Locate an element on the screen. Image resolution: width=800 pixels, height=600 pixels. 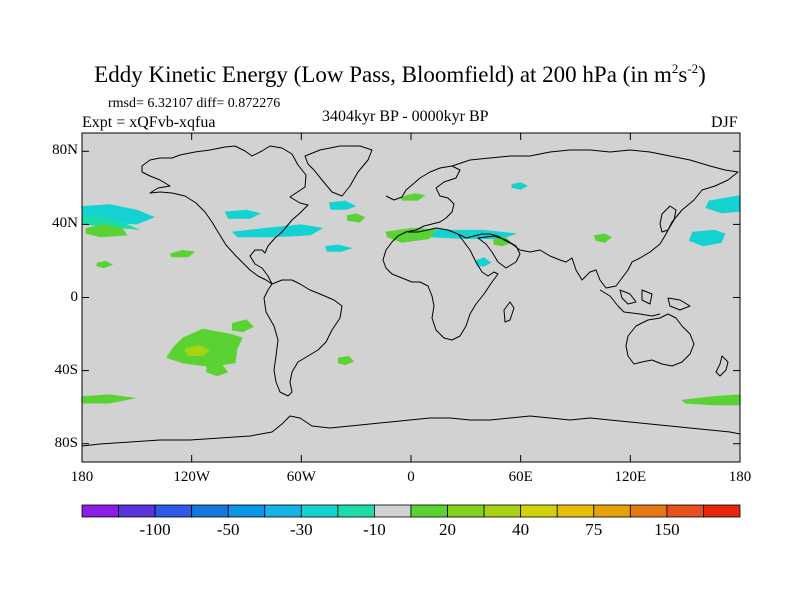
stats-label: rmsd= 6.32107 diff= 0.872276 is located at coordinates (194, 103).